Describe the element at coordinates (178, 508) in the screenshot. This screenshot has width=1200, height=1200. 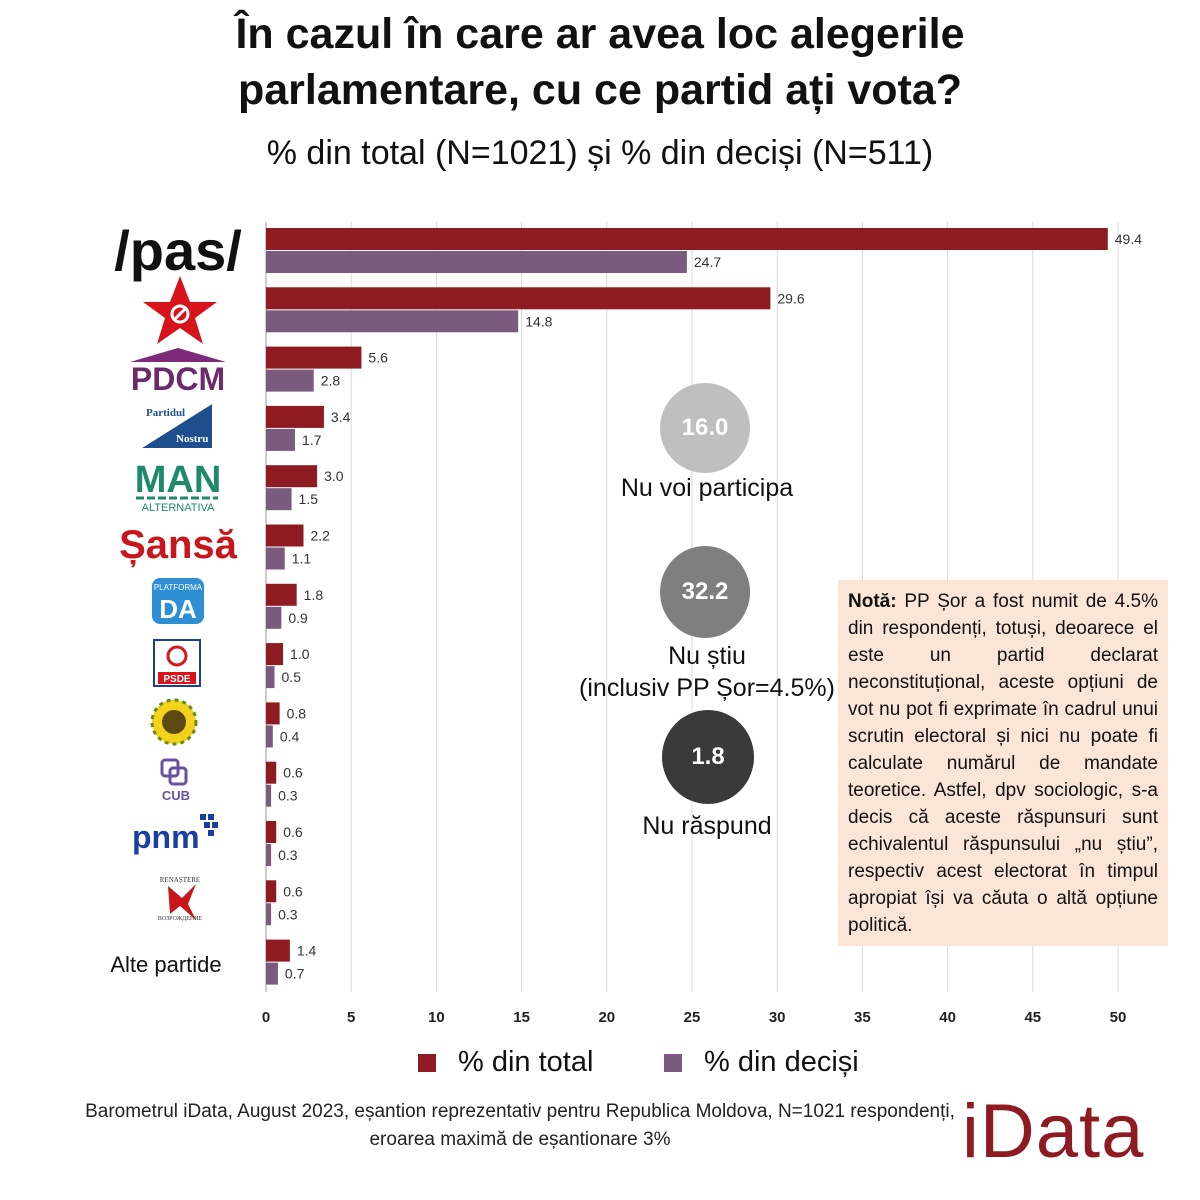
I see `alternativa-text: ALTERNATIVA` at that location.